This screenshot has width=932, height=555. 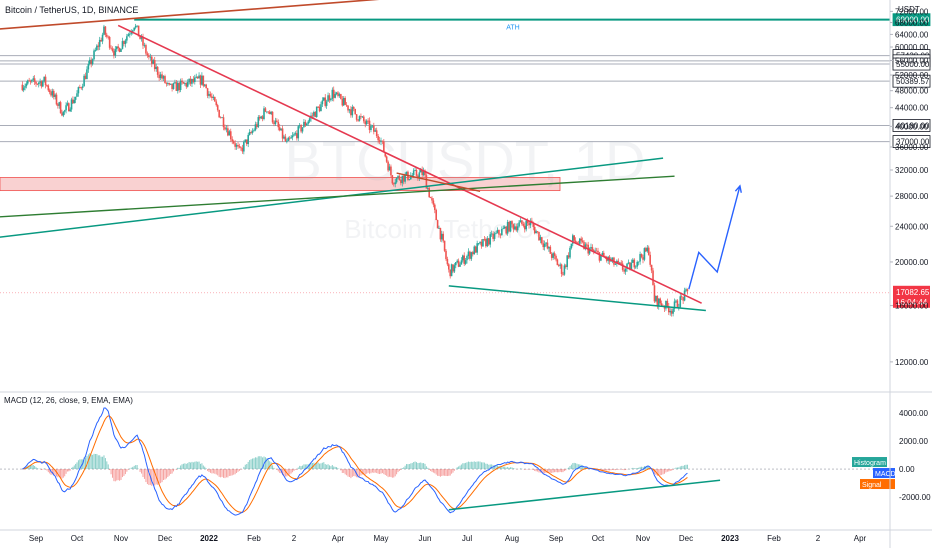 I want to click on last-price-badge, so click(x=911, y=296).